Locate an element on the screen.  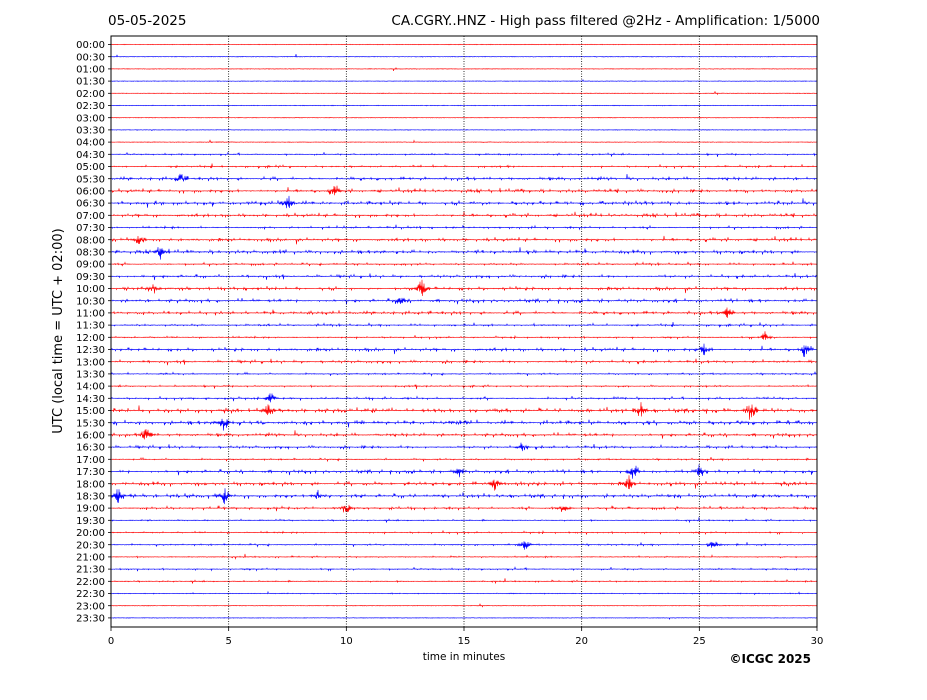
y-tick-label: 08:00 is located at coordinates (90, 240).